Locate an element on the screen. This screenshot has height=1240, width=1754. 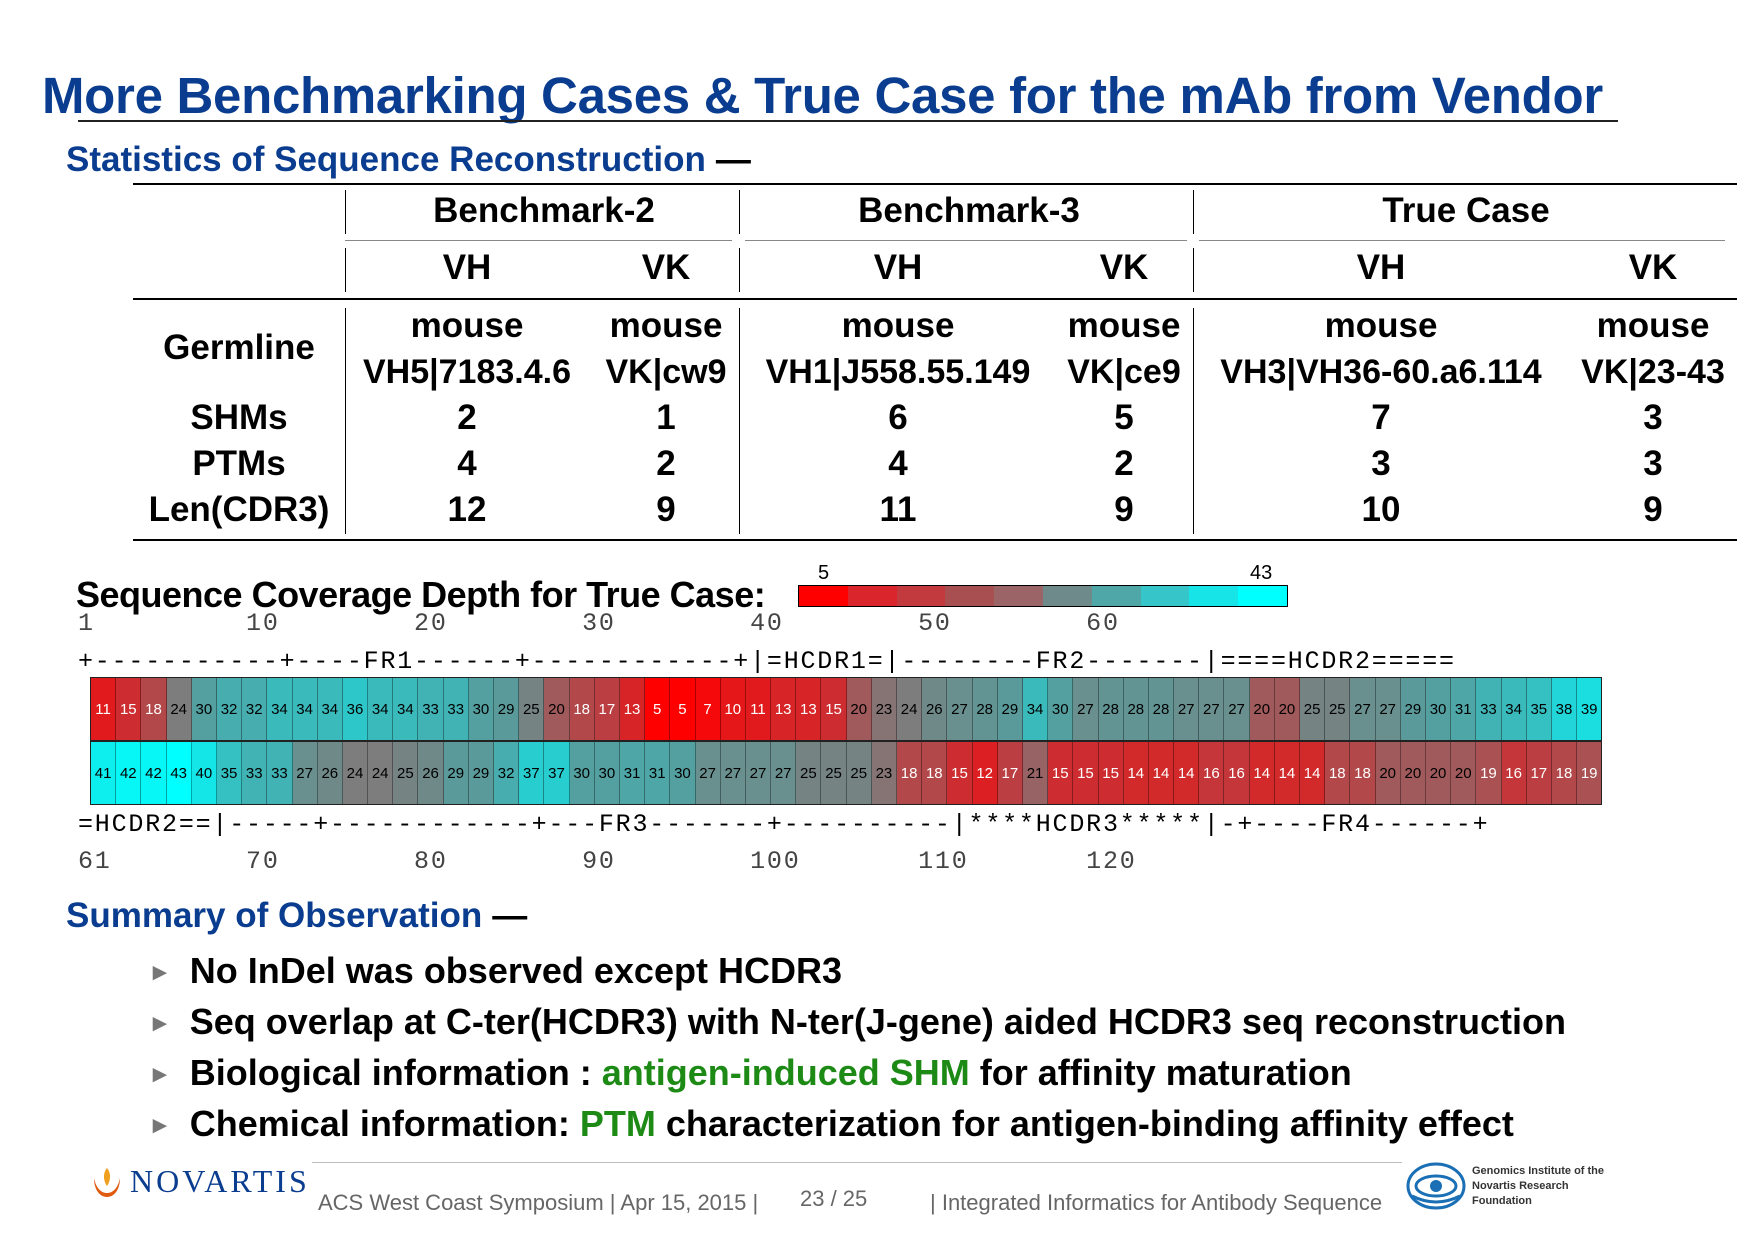
depth-cell: 11 is located at coordinates (758, 709).